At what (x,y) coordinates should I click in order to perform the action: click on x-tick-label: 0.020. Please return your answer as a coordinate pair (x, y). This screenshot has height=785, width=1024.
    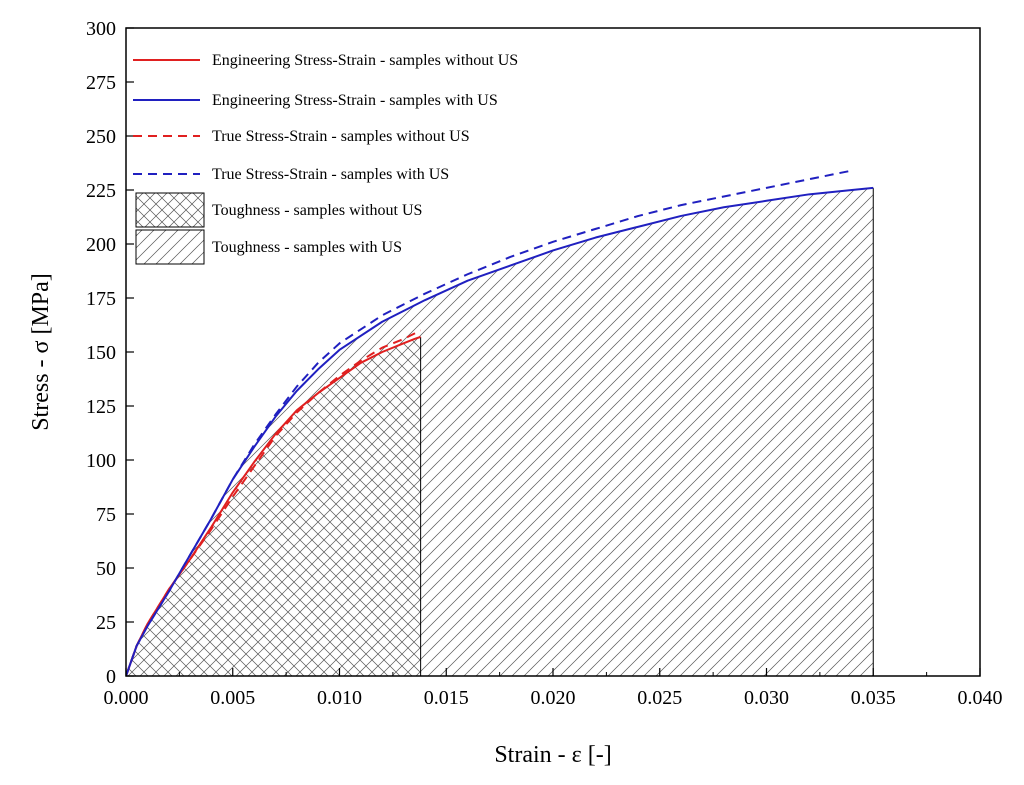
    Looking at the image, I should click on (553, 698).